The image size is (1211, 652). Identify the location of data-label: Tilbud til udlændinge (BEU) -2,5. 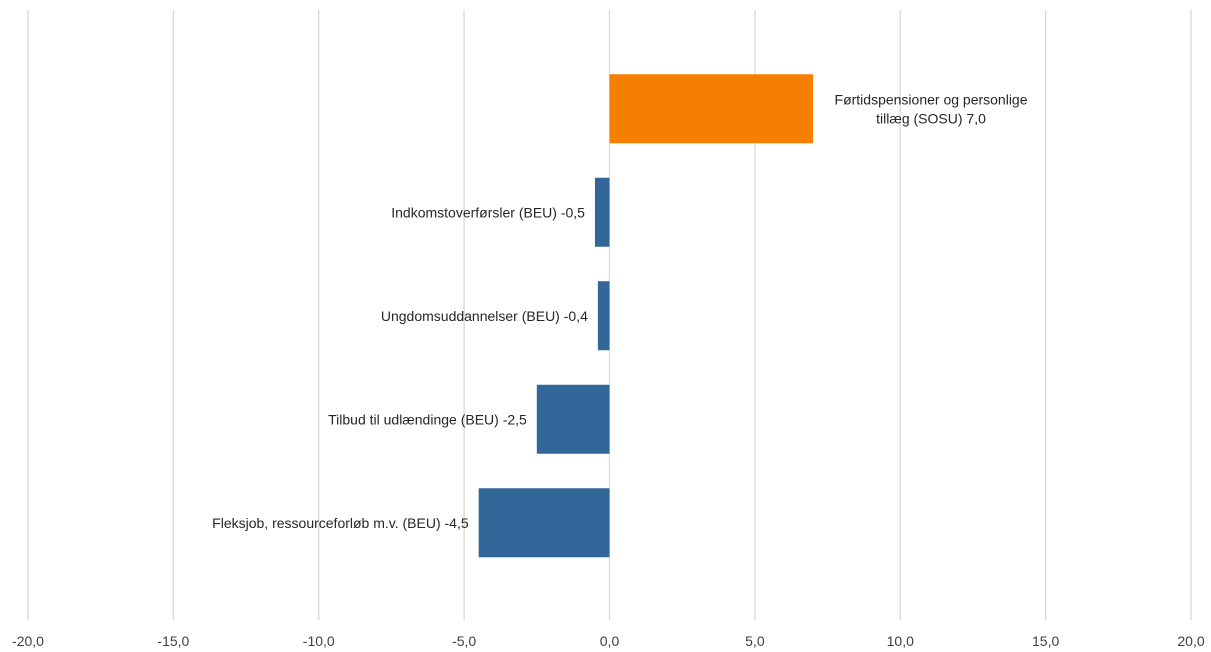
(427, 419).